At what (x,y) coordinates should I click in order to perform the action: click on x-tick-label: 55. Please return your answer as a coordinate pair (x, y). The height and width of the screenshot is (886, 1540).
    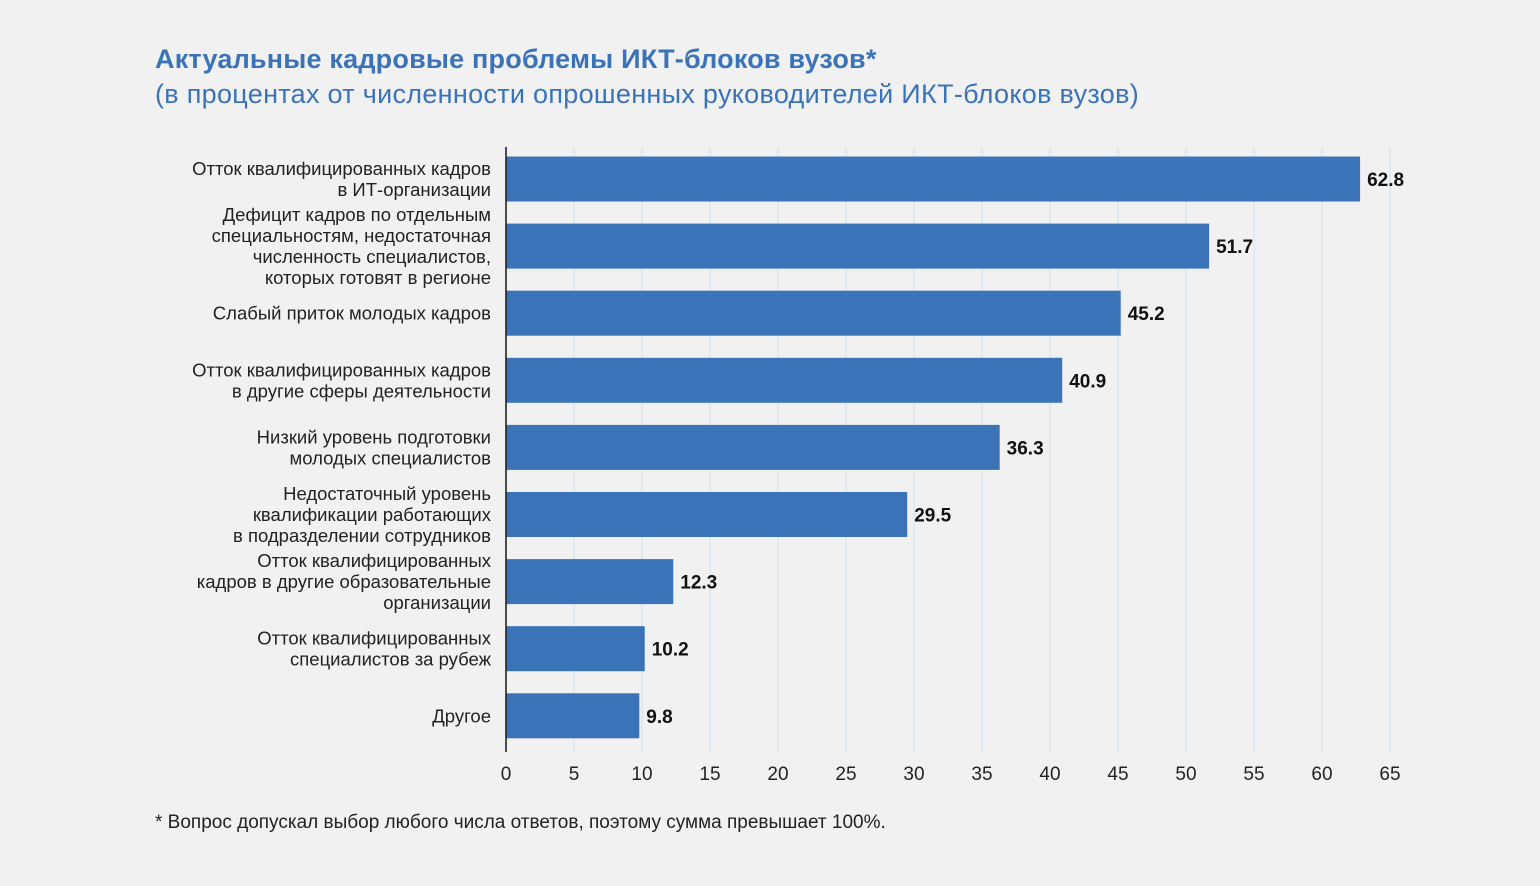
    Looking at the image, I should click on (1253, 774).